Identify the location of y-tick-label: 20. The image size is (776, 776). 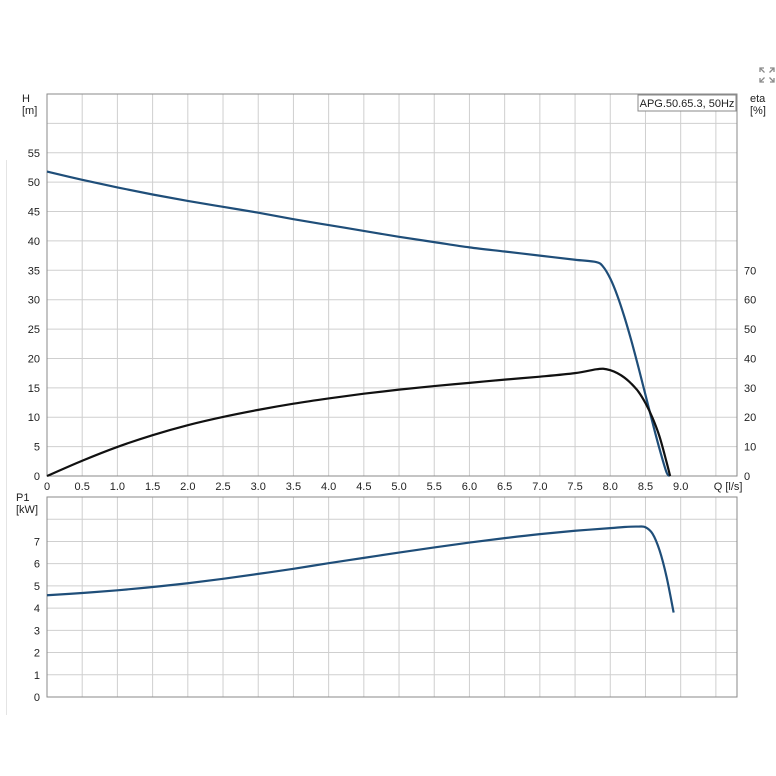
(34, 359).